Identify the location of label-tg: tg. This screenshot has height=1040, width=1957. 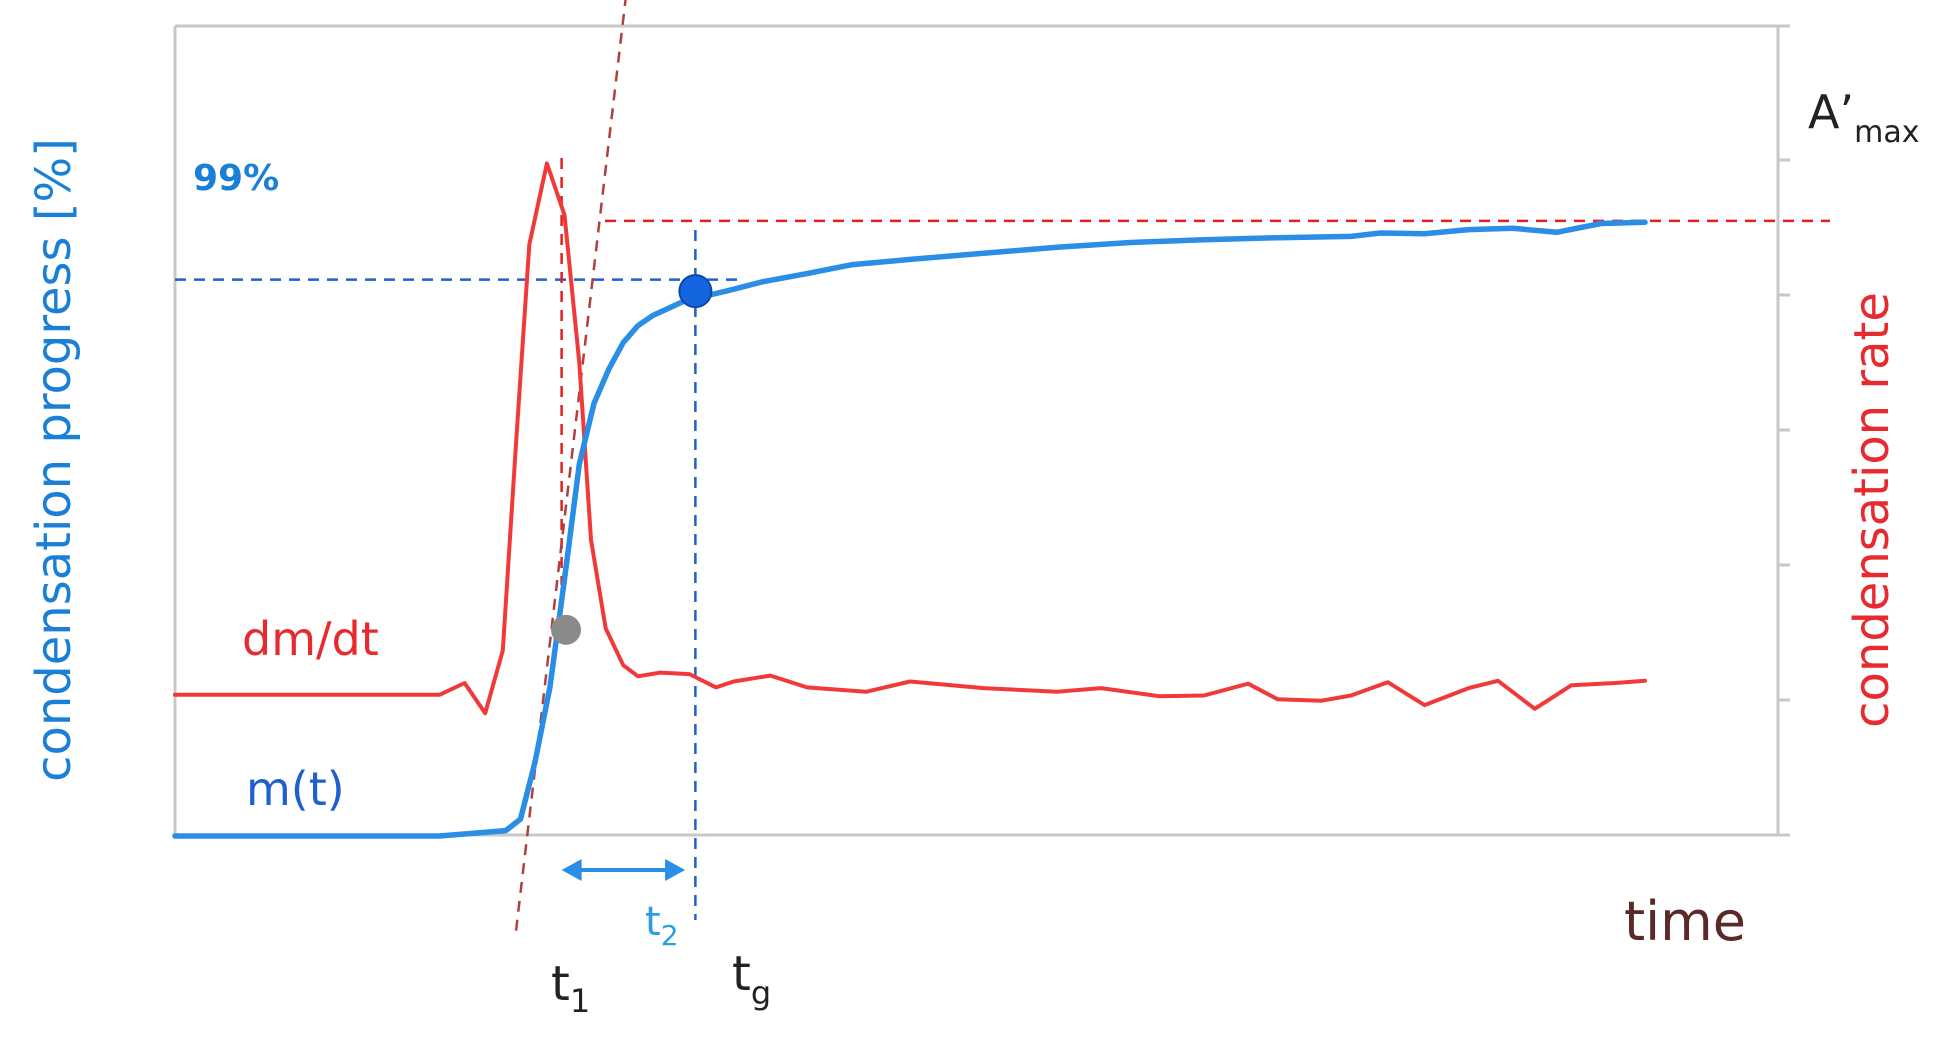
(751, 979).